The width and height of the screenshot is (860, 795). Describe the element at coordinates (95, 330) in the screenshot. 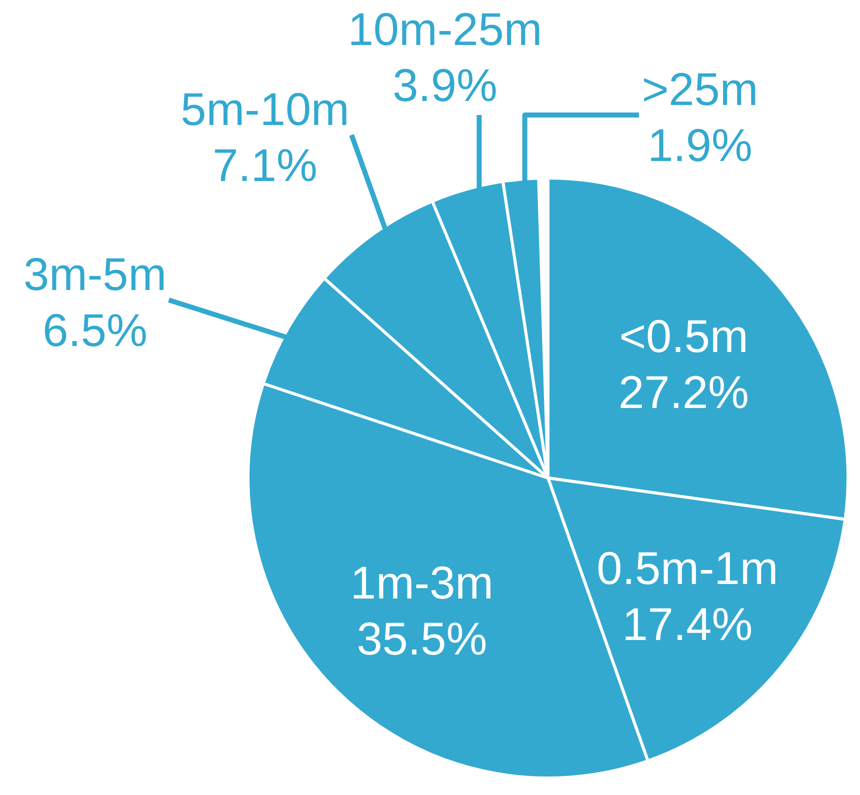

I see `data-label: 6.5%` at that location.